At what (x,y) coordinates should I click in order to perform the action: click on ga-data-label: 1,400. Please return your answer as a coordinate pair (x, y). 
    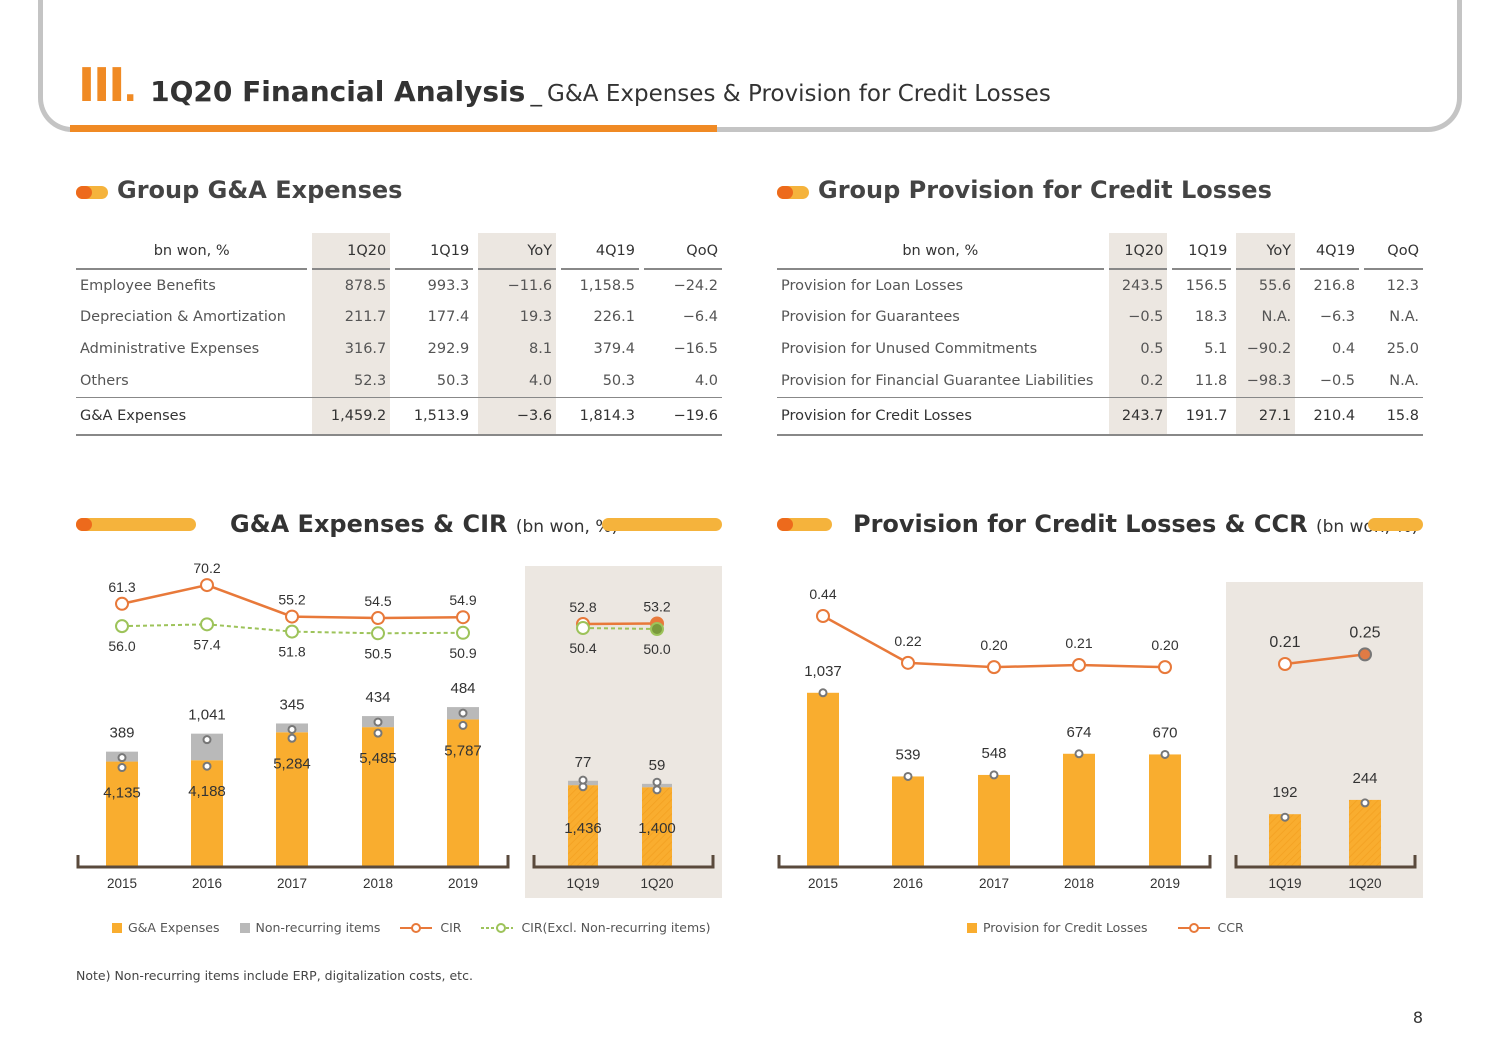
    Looking at the image, I should click on (657, 828).